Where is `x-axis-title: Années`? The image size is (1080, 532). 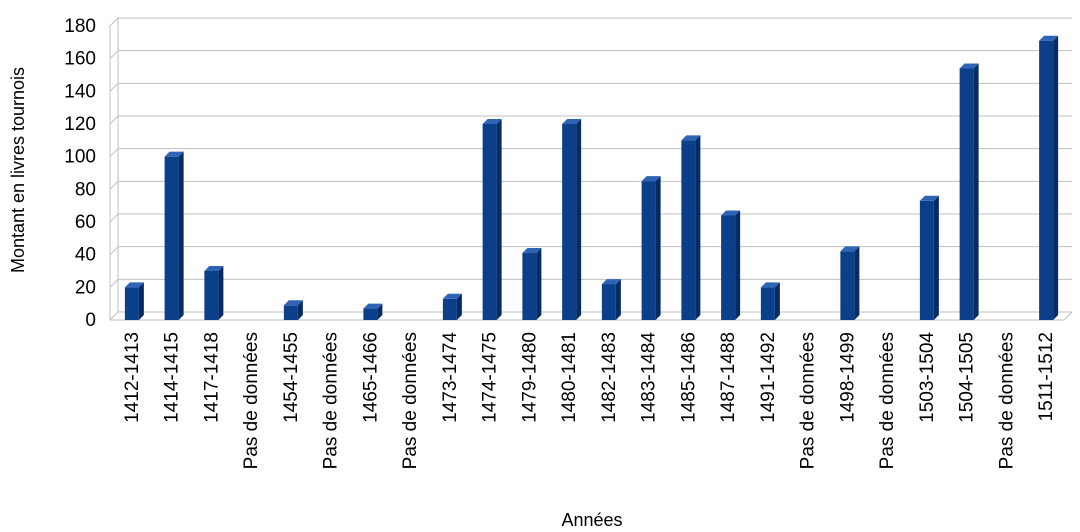
x-axis-title: Années is located at coordinates (591, 520).